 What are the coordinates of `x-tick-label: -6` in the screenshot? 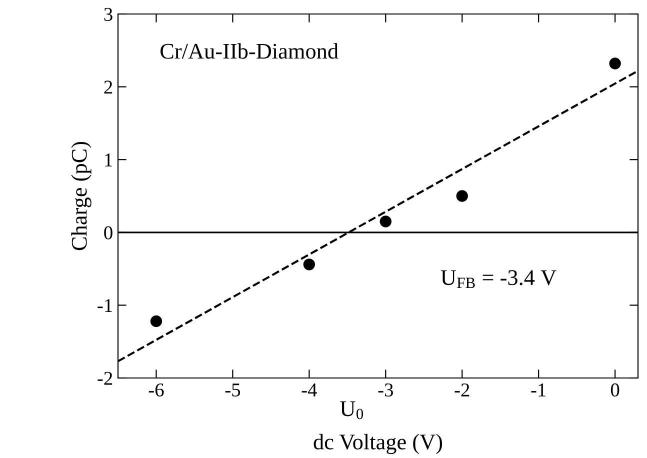 It's located at (156, 390).